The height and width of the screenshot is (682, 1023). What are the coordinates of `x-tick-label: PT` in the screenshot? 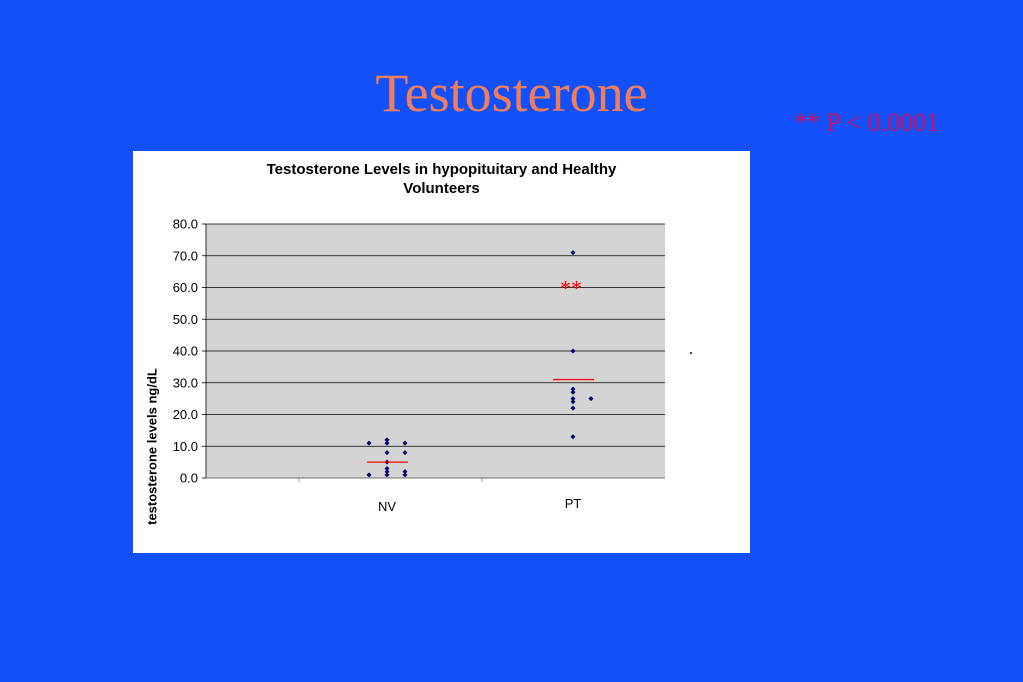 It's located at (573, 503).